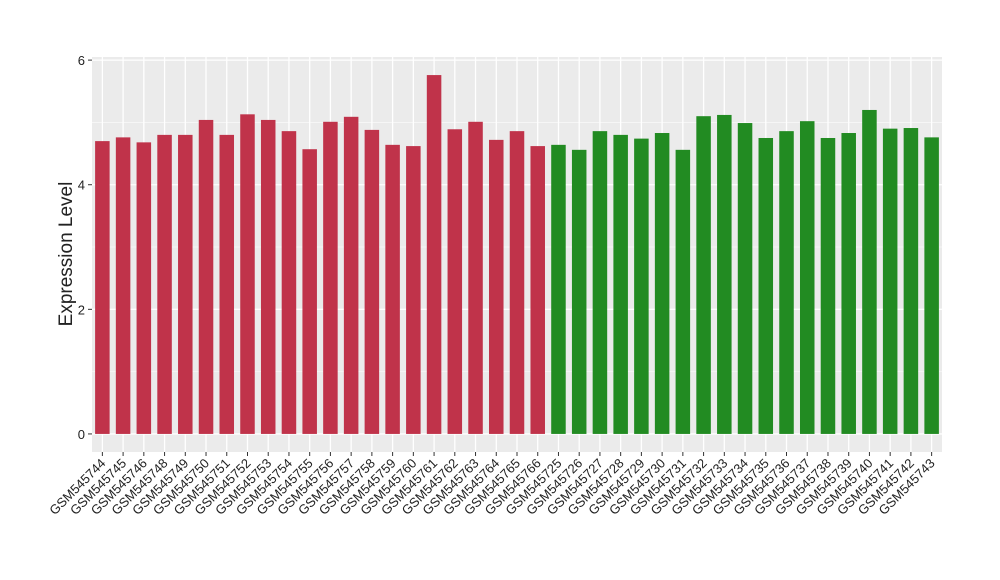 The image size is (1000, 580). Describe the element at coordinates (81, 60) in the screenshot. I see `y-tick-label: 6` at that location.